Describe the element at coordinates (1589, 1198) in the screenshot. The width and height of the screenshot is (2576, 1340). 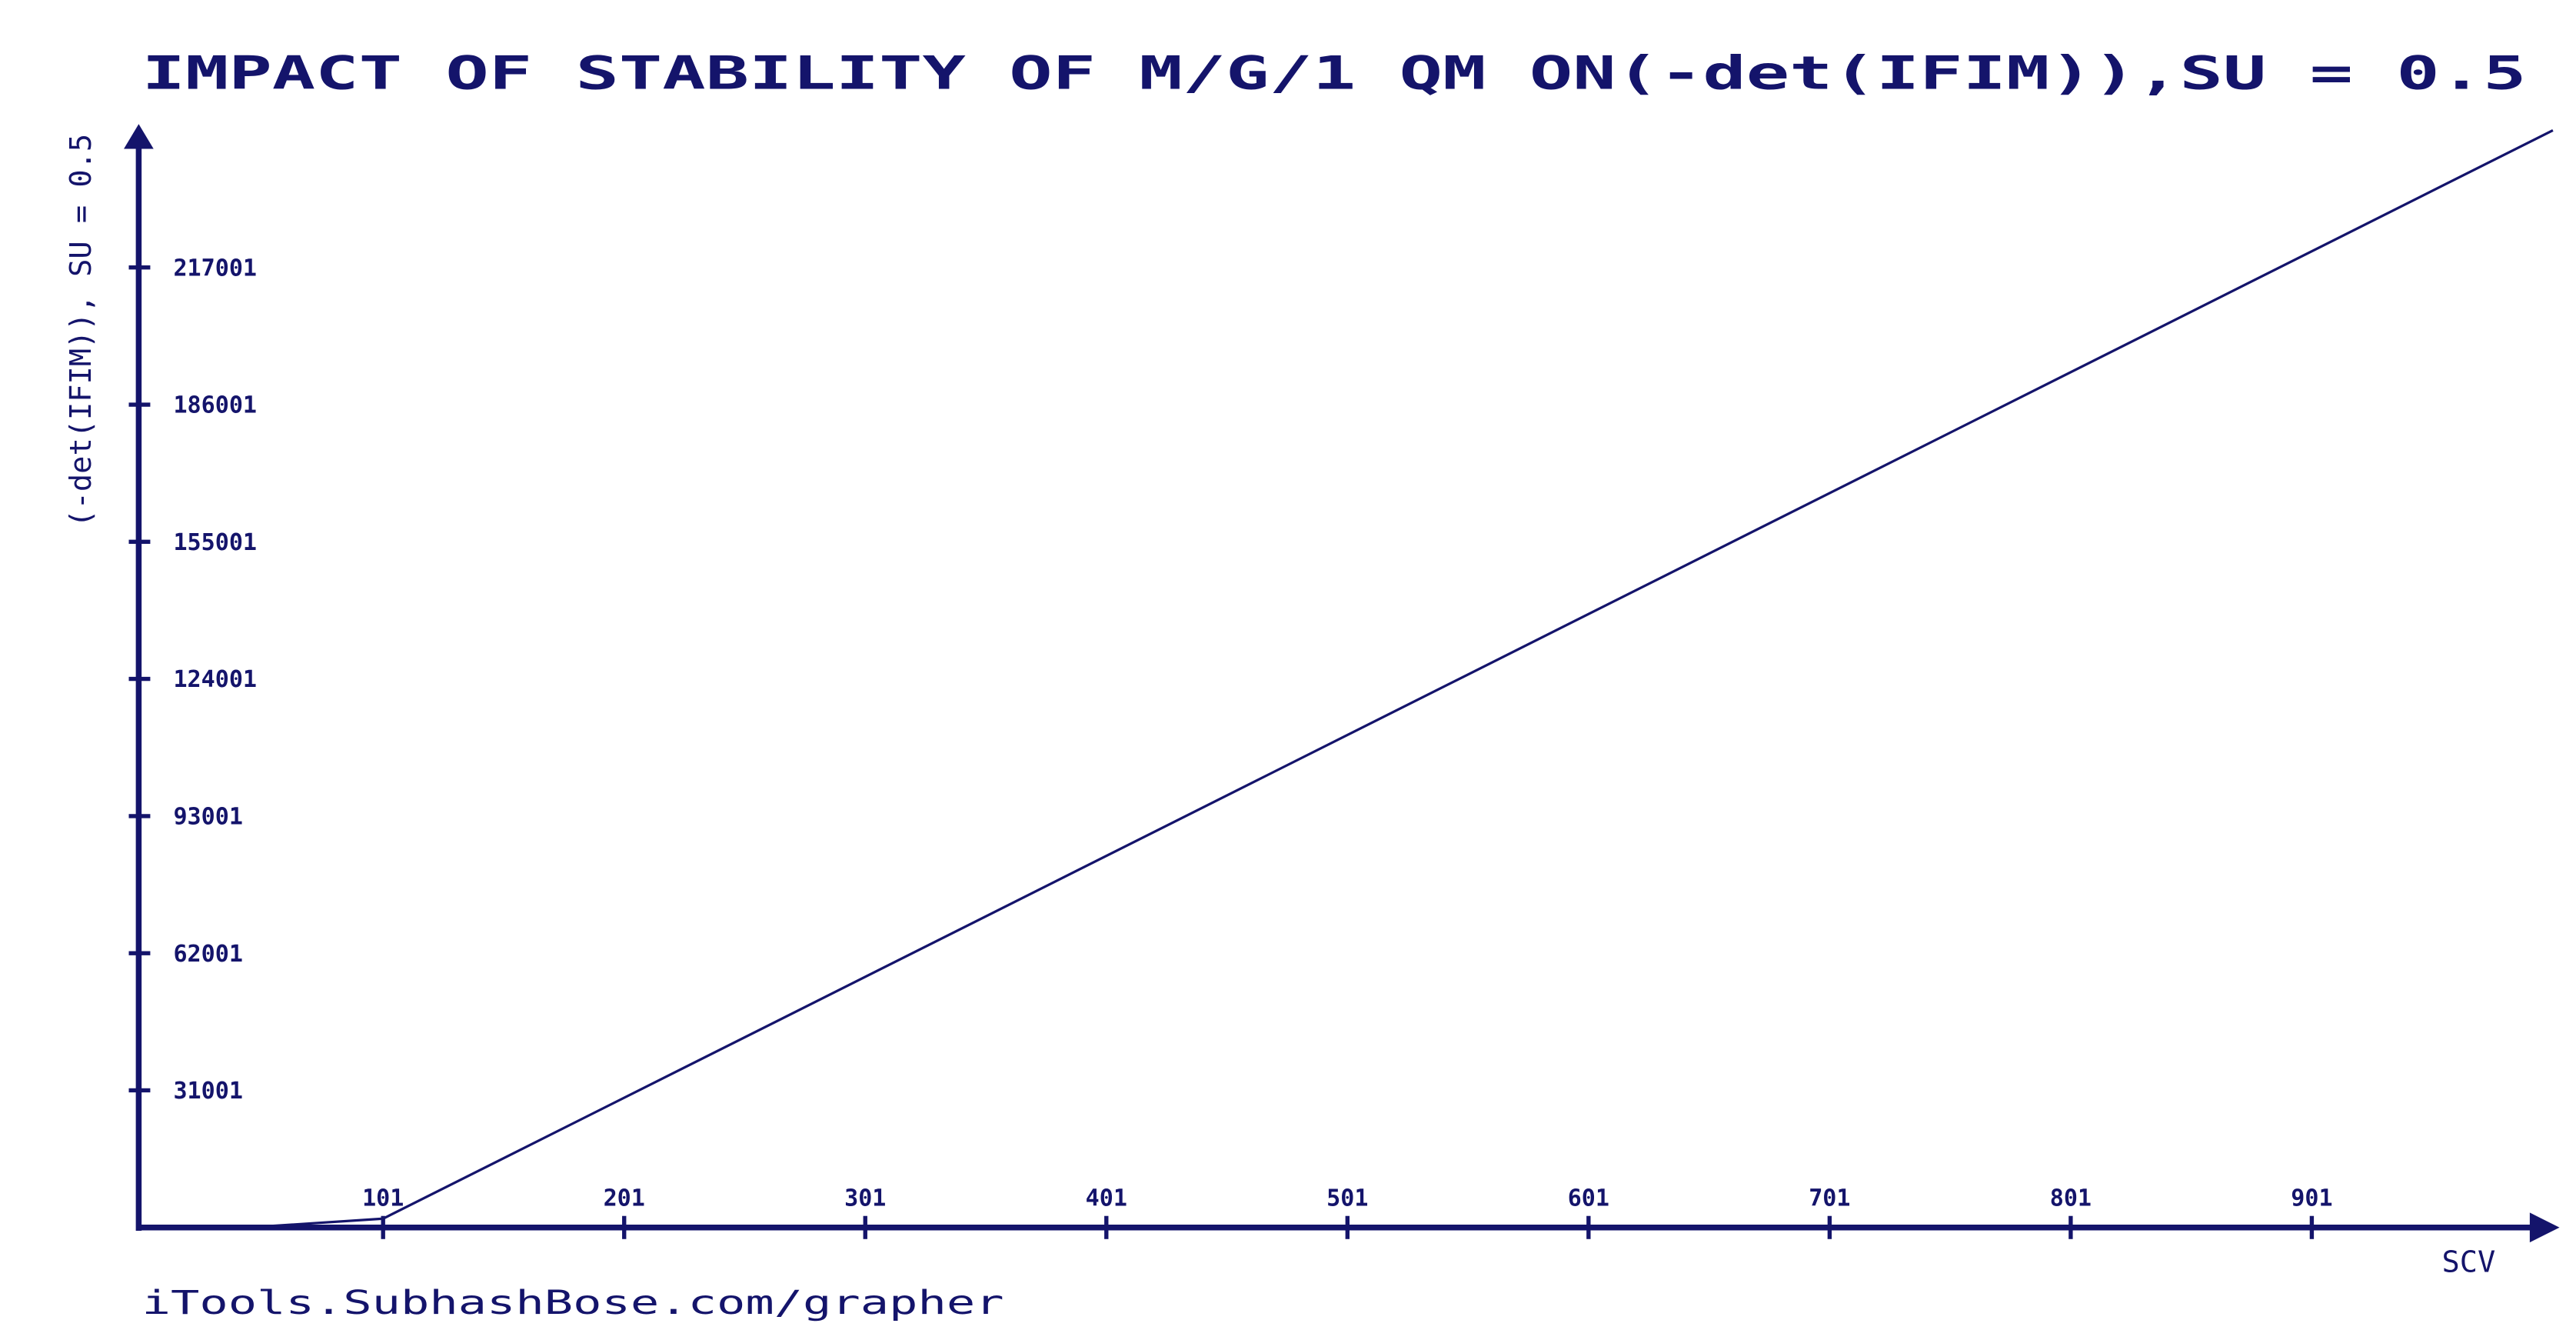
I see `x-tick-label: 601` at that location.